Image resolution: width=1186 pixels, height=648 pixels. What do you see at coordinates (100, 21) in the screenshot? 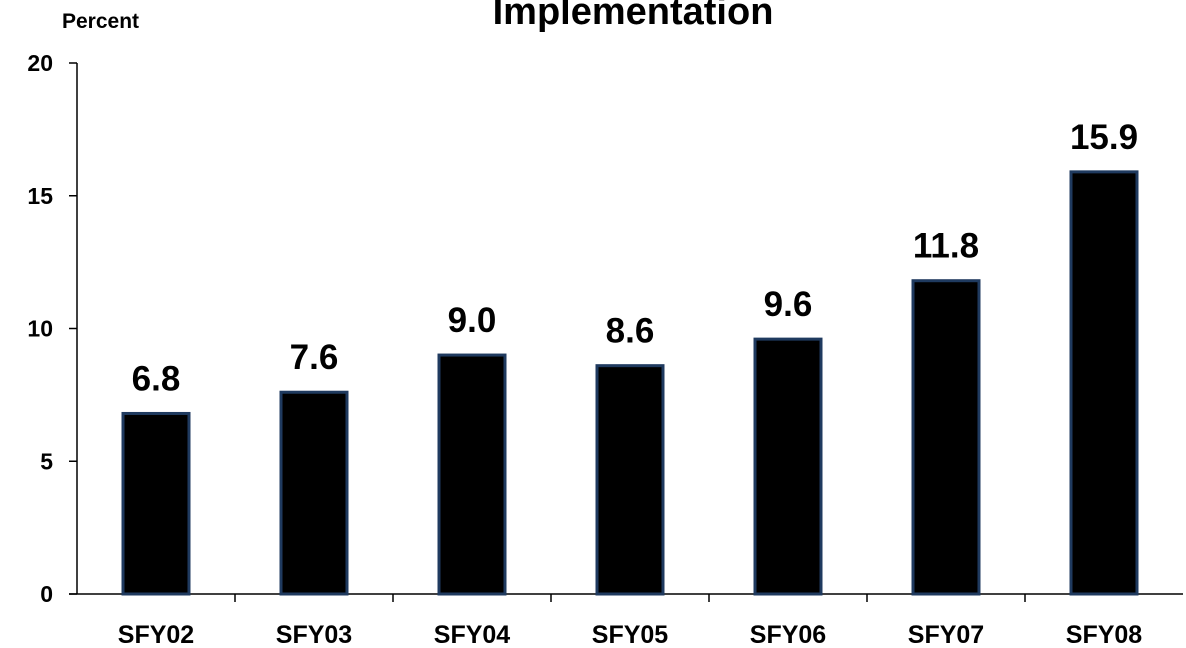
I see `y-axis-label: Percent` at bounding box center [100, 21].